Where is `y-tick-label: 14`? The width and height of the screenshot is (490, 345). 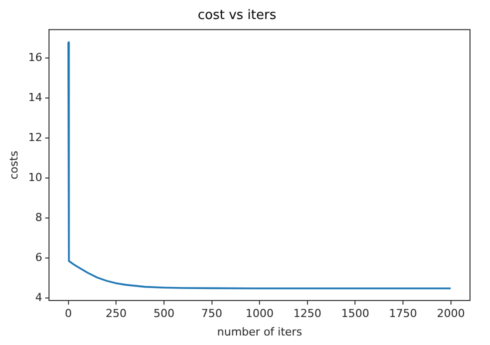 y-tick-label: 14 is located at coordinates (35, 97).